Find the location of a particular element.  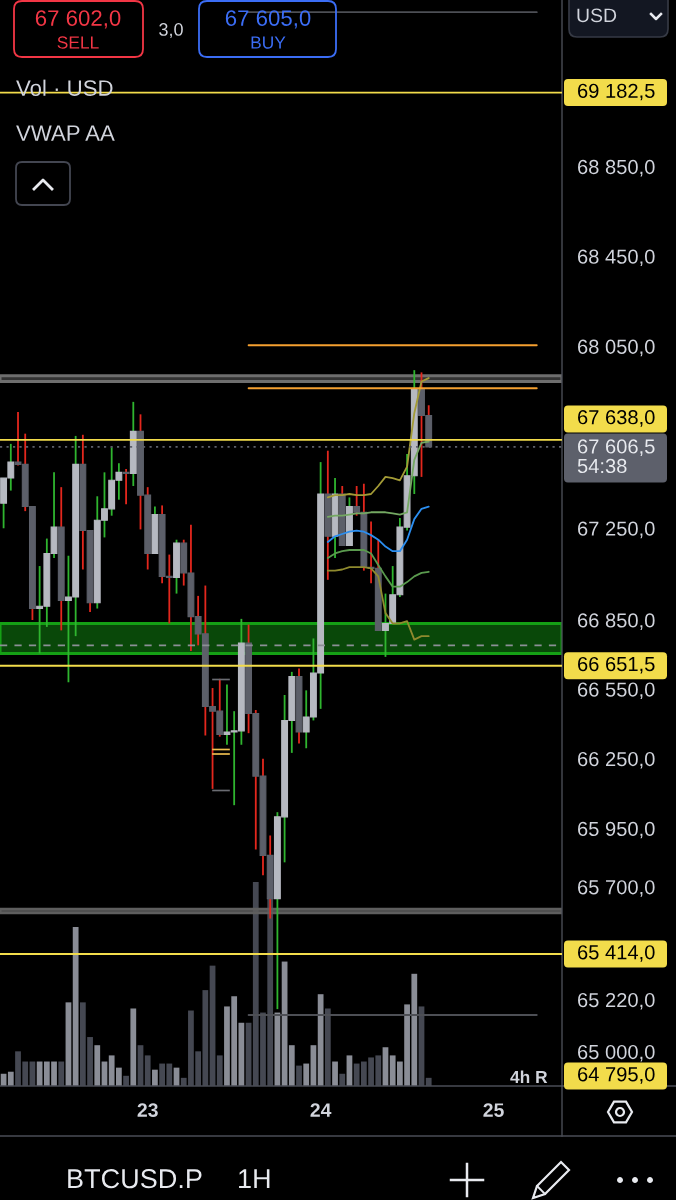

y-tick-label: 66 250,0 is located at coordinates (616, 760).